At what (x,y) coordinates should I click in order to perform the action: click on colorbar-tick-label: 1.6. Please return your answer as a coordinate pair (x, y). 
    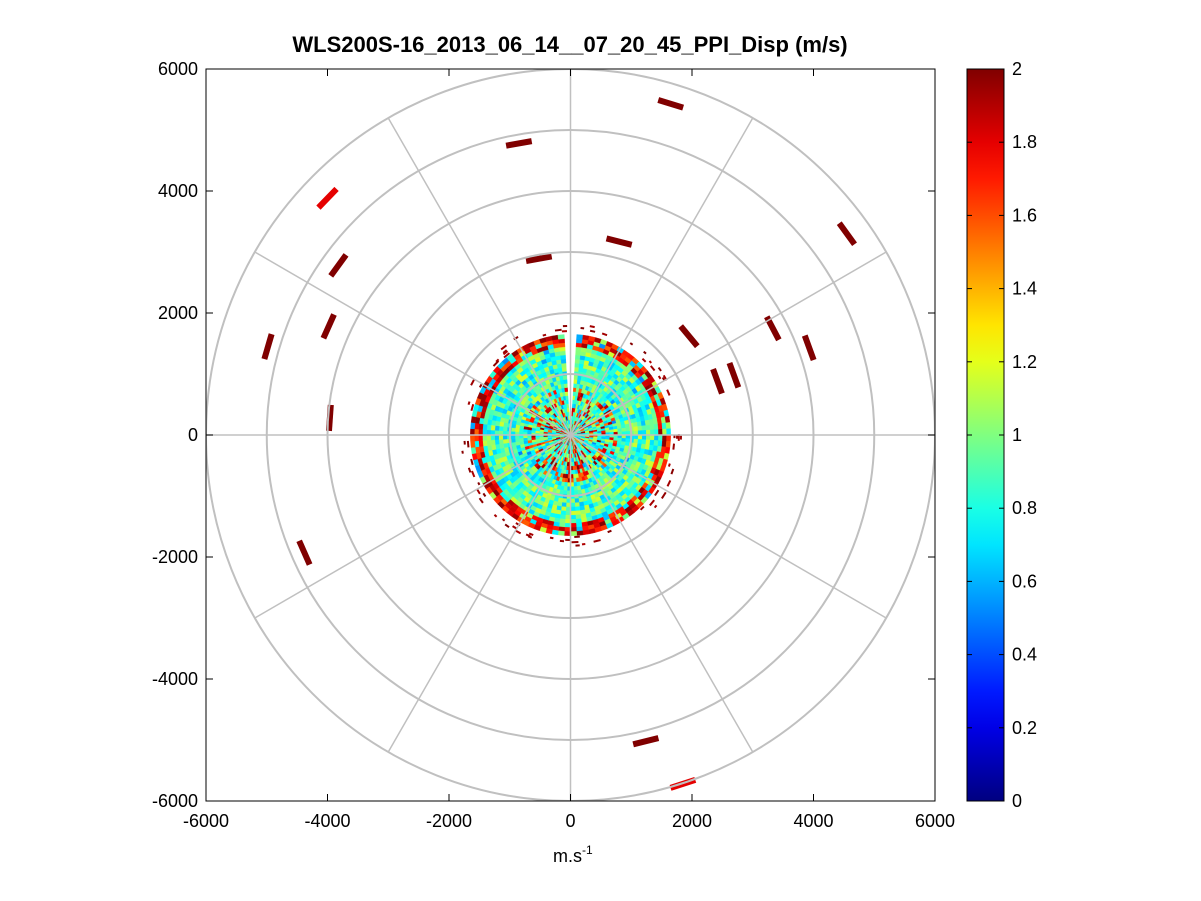
    Looking at the image, I should click on (1024, 215).